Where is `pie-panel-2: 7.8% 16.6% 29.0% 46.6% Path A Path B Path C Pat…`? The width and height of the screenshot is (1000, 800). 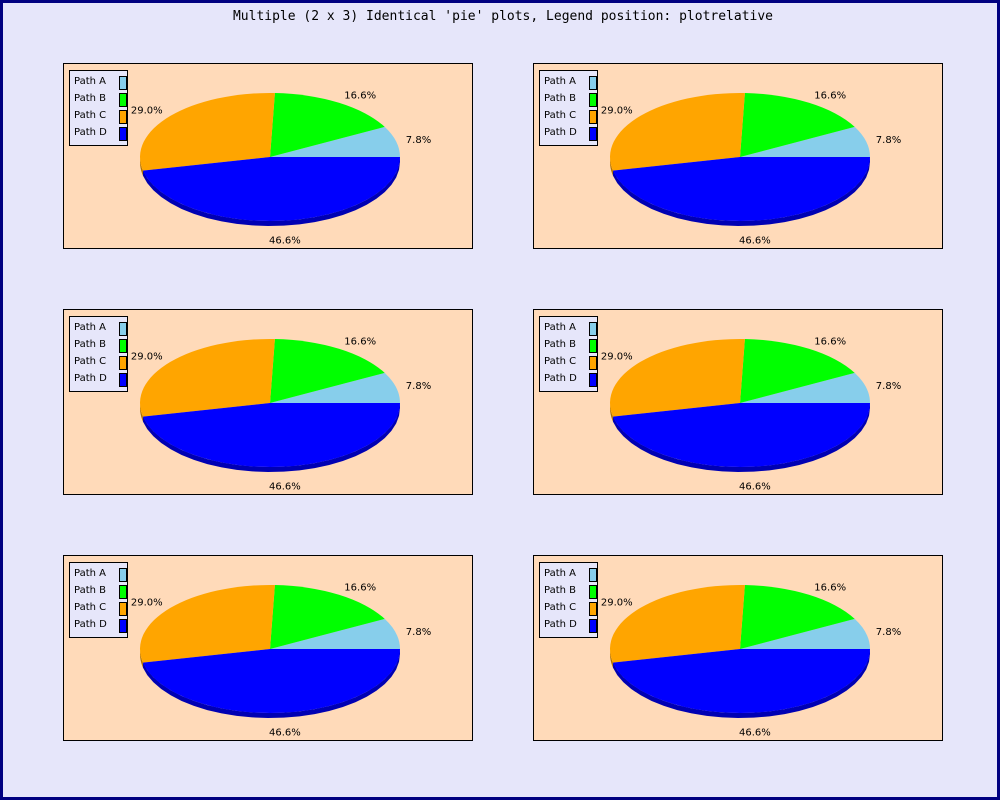 pie-panel-2: 7.8% 16.6% 29.0% 46.6% Path A Path B Path C Pat… is located at coordinates (738, 156).